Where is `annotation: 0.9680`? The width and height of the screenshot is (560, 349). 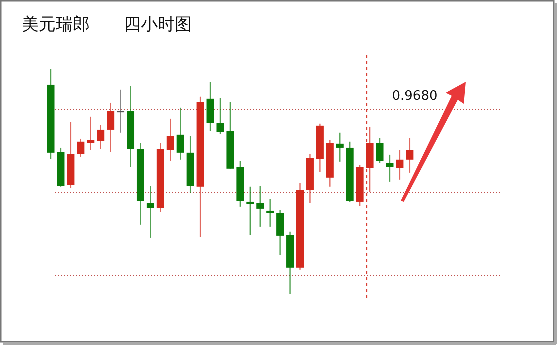 annotation: 0.9680 is located at coordinates (415, 96).